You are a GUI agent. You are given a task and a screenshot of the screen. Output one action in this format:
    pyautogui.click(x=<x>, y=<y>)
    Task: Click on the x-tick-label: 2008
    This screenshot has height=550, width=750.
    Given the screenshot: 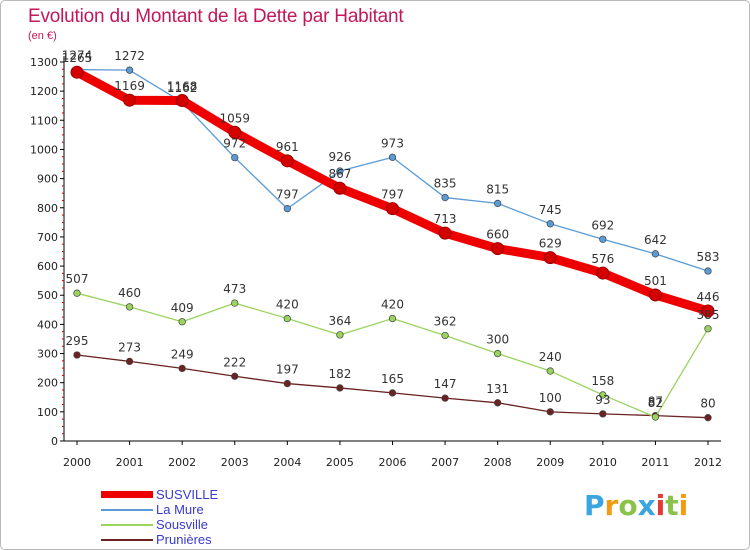 What is the action you would take?
    pyautogui.click(x=498, y=462)
    